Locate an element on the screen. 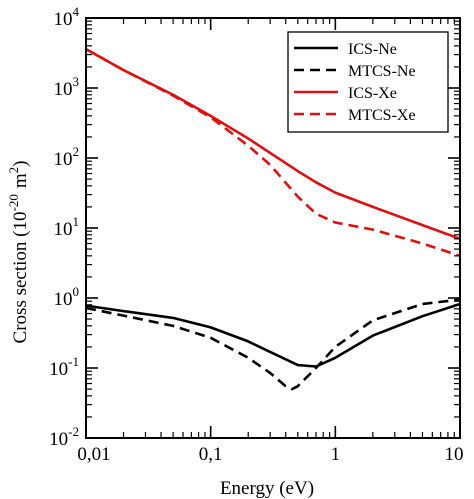 The width and height of the screenshot is (474, 499). y-axis-title: Cross section (10-20m2) is located at coordinates (18, 252).